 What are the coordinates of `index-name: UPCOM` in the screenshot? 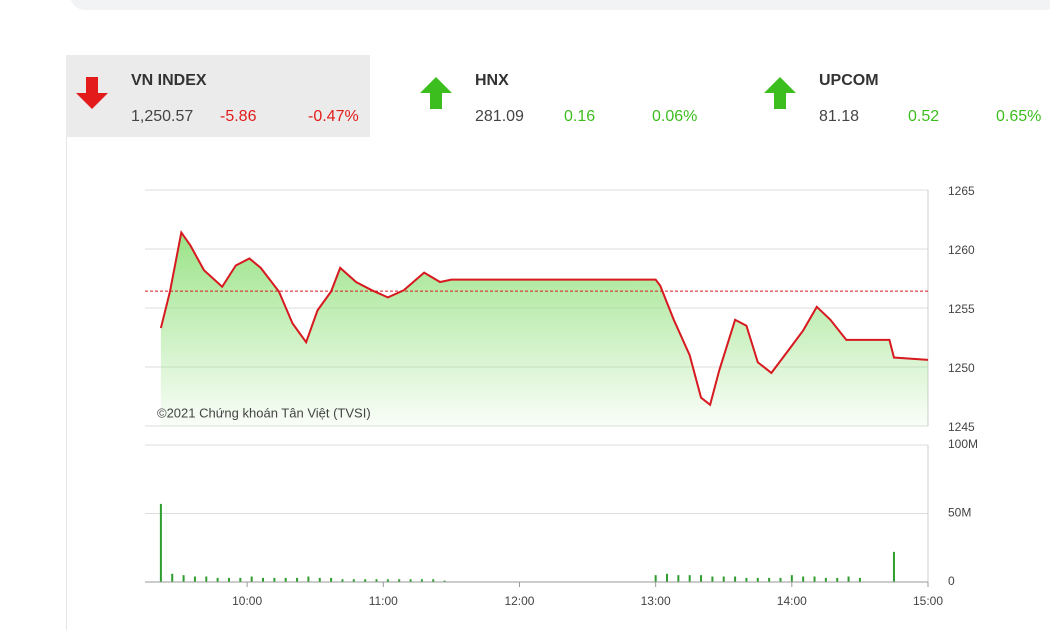 It's located at (849, 80).